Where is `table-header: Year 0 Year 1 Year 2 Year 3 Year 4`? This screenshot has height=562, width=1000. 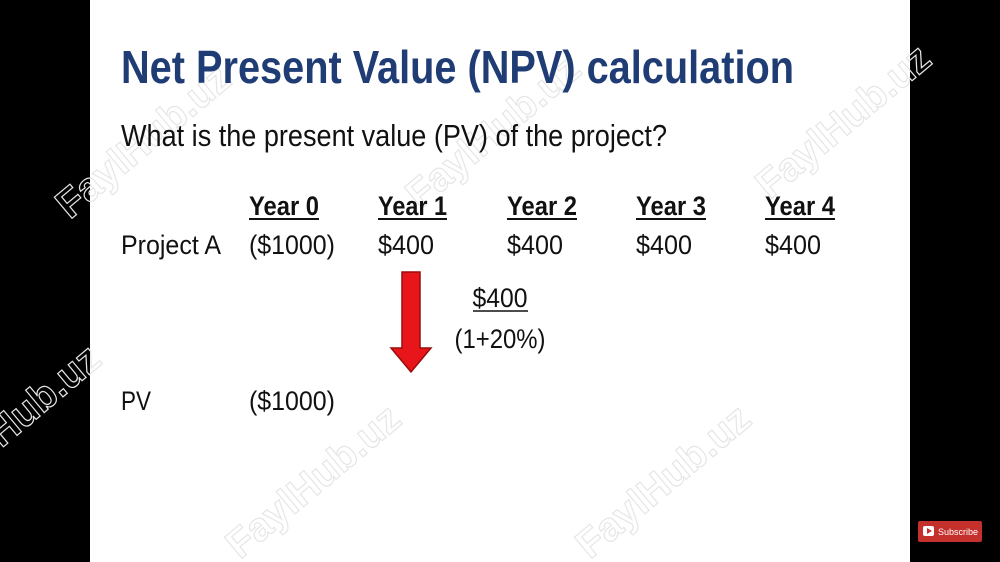 table-header: Year 0 Year 1 Year 2 Year 3 Year 4 is located at coordinates (542, 206).